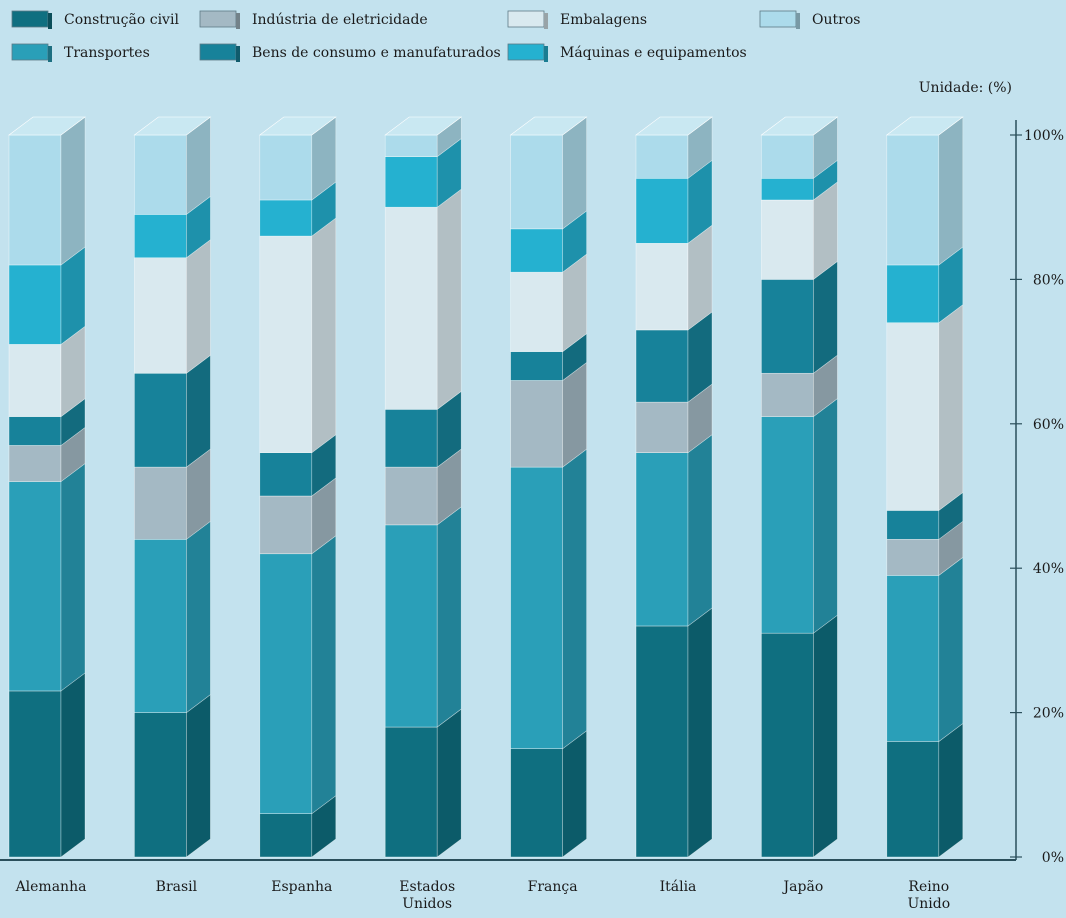 This screenshot has height=918, width=1066. Describe the element at coordinates (836, 20) in the screenshot. I see `legend-label: Outros` at that location.